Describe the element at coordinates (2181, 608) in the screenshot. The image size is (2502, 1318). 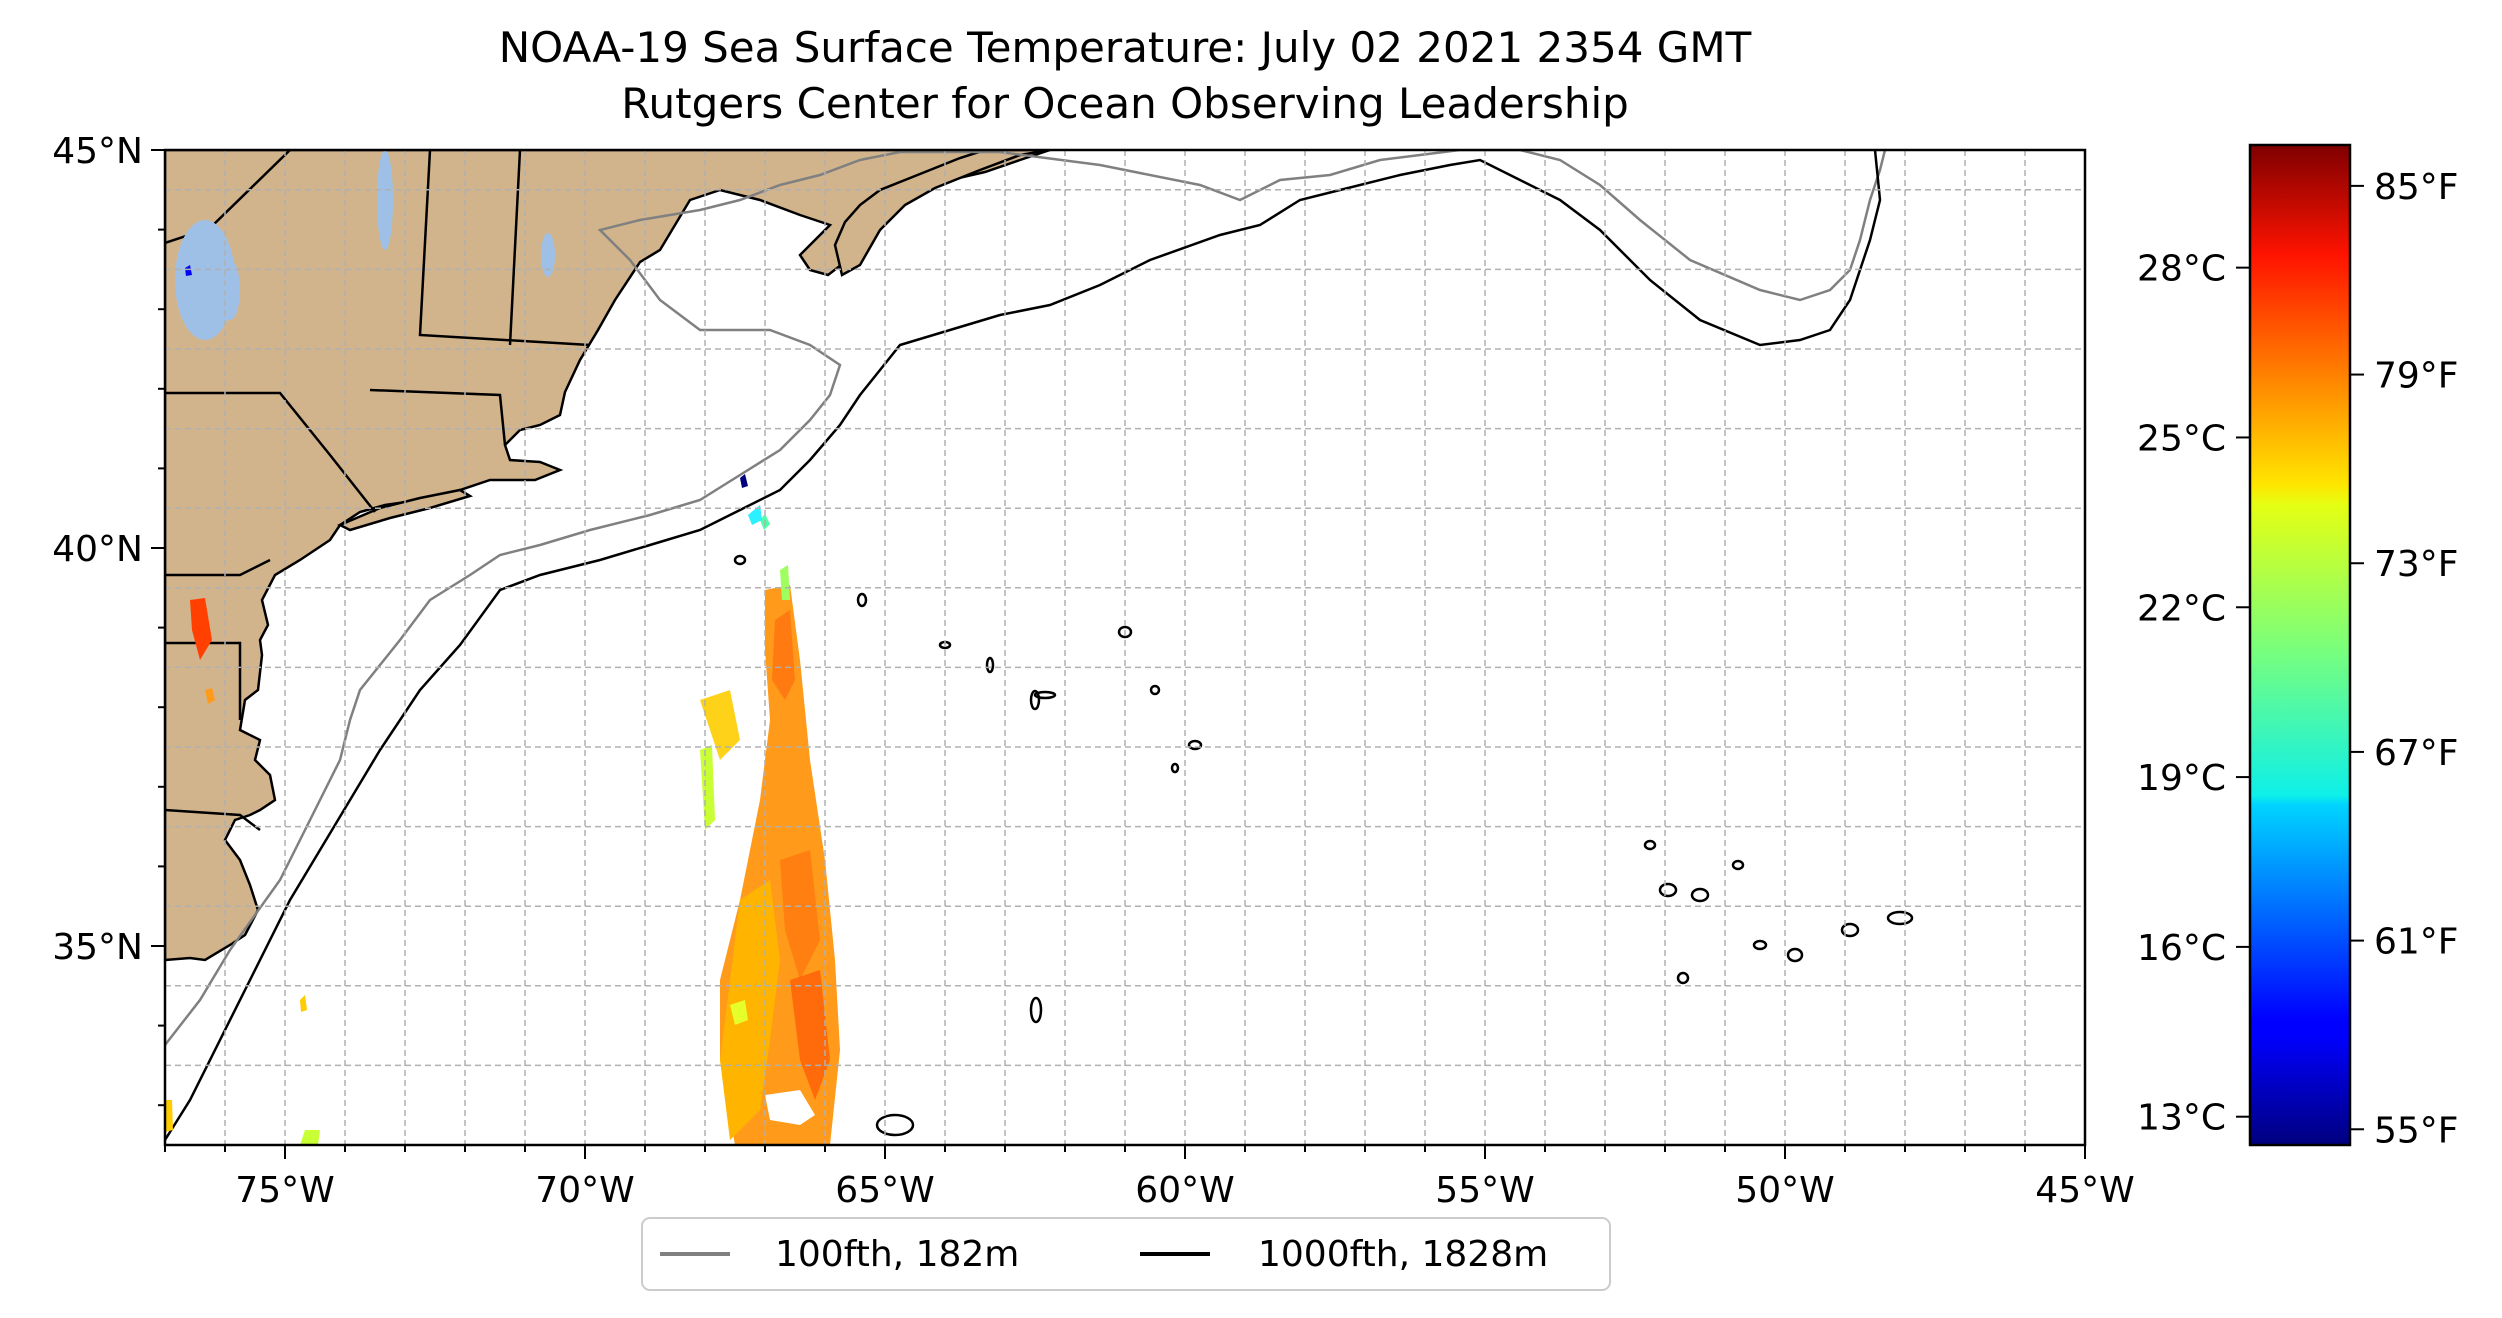
I see `colorbar-celsius-label: 22°C` at that location.